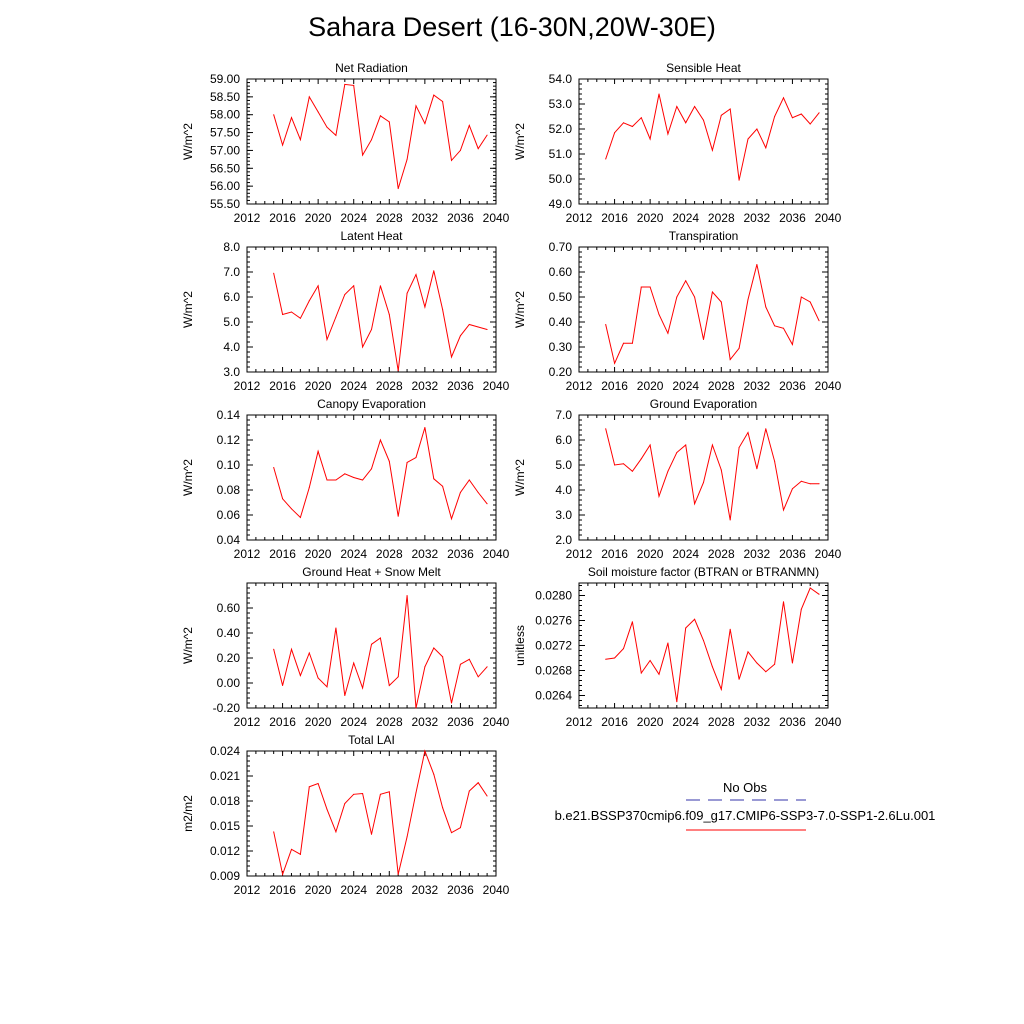 This screenshot has height=1024, width=1024. I want to click on y-tick-label: 0.024, so click(225, 751).